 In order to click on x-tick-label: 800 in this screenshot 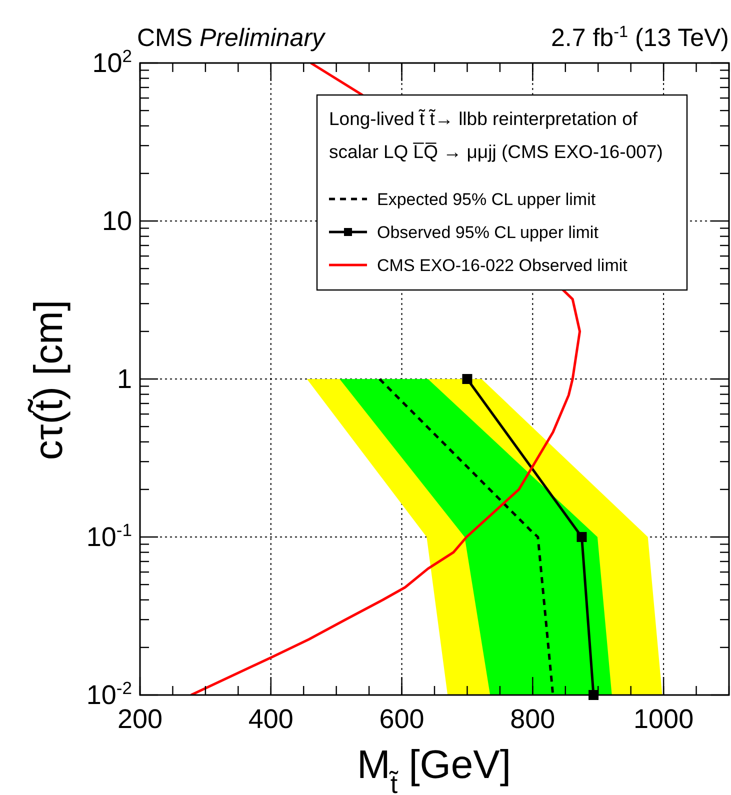, I will do `click(533, 719)`.